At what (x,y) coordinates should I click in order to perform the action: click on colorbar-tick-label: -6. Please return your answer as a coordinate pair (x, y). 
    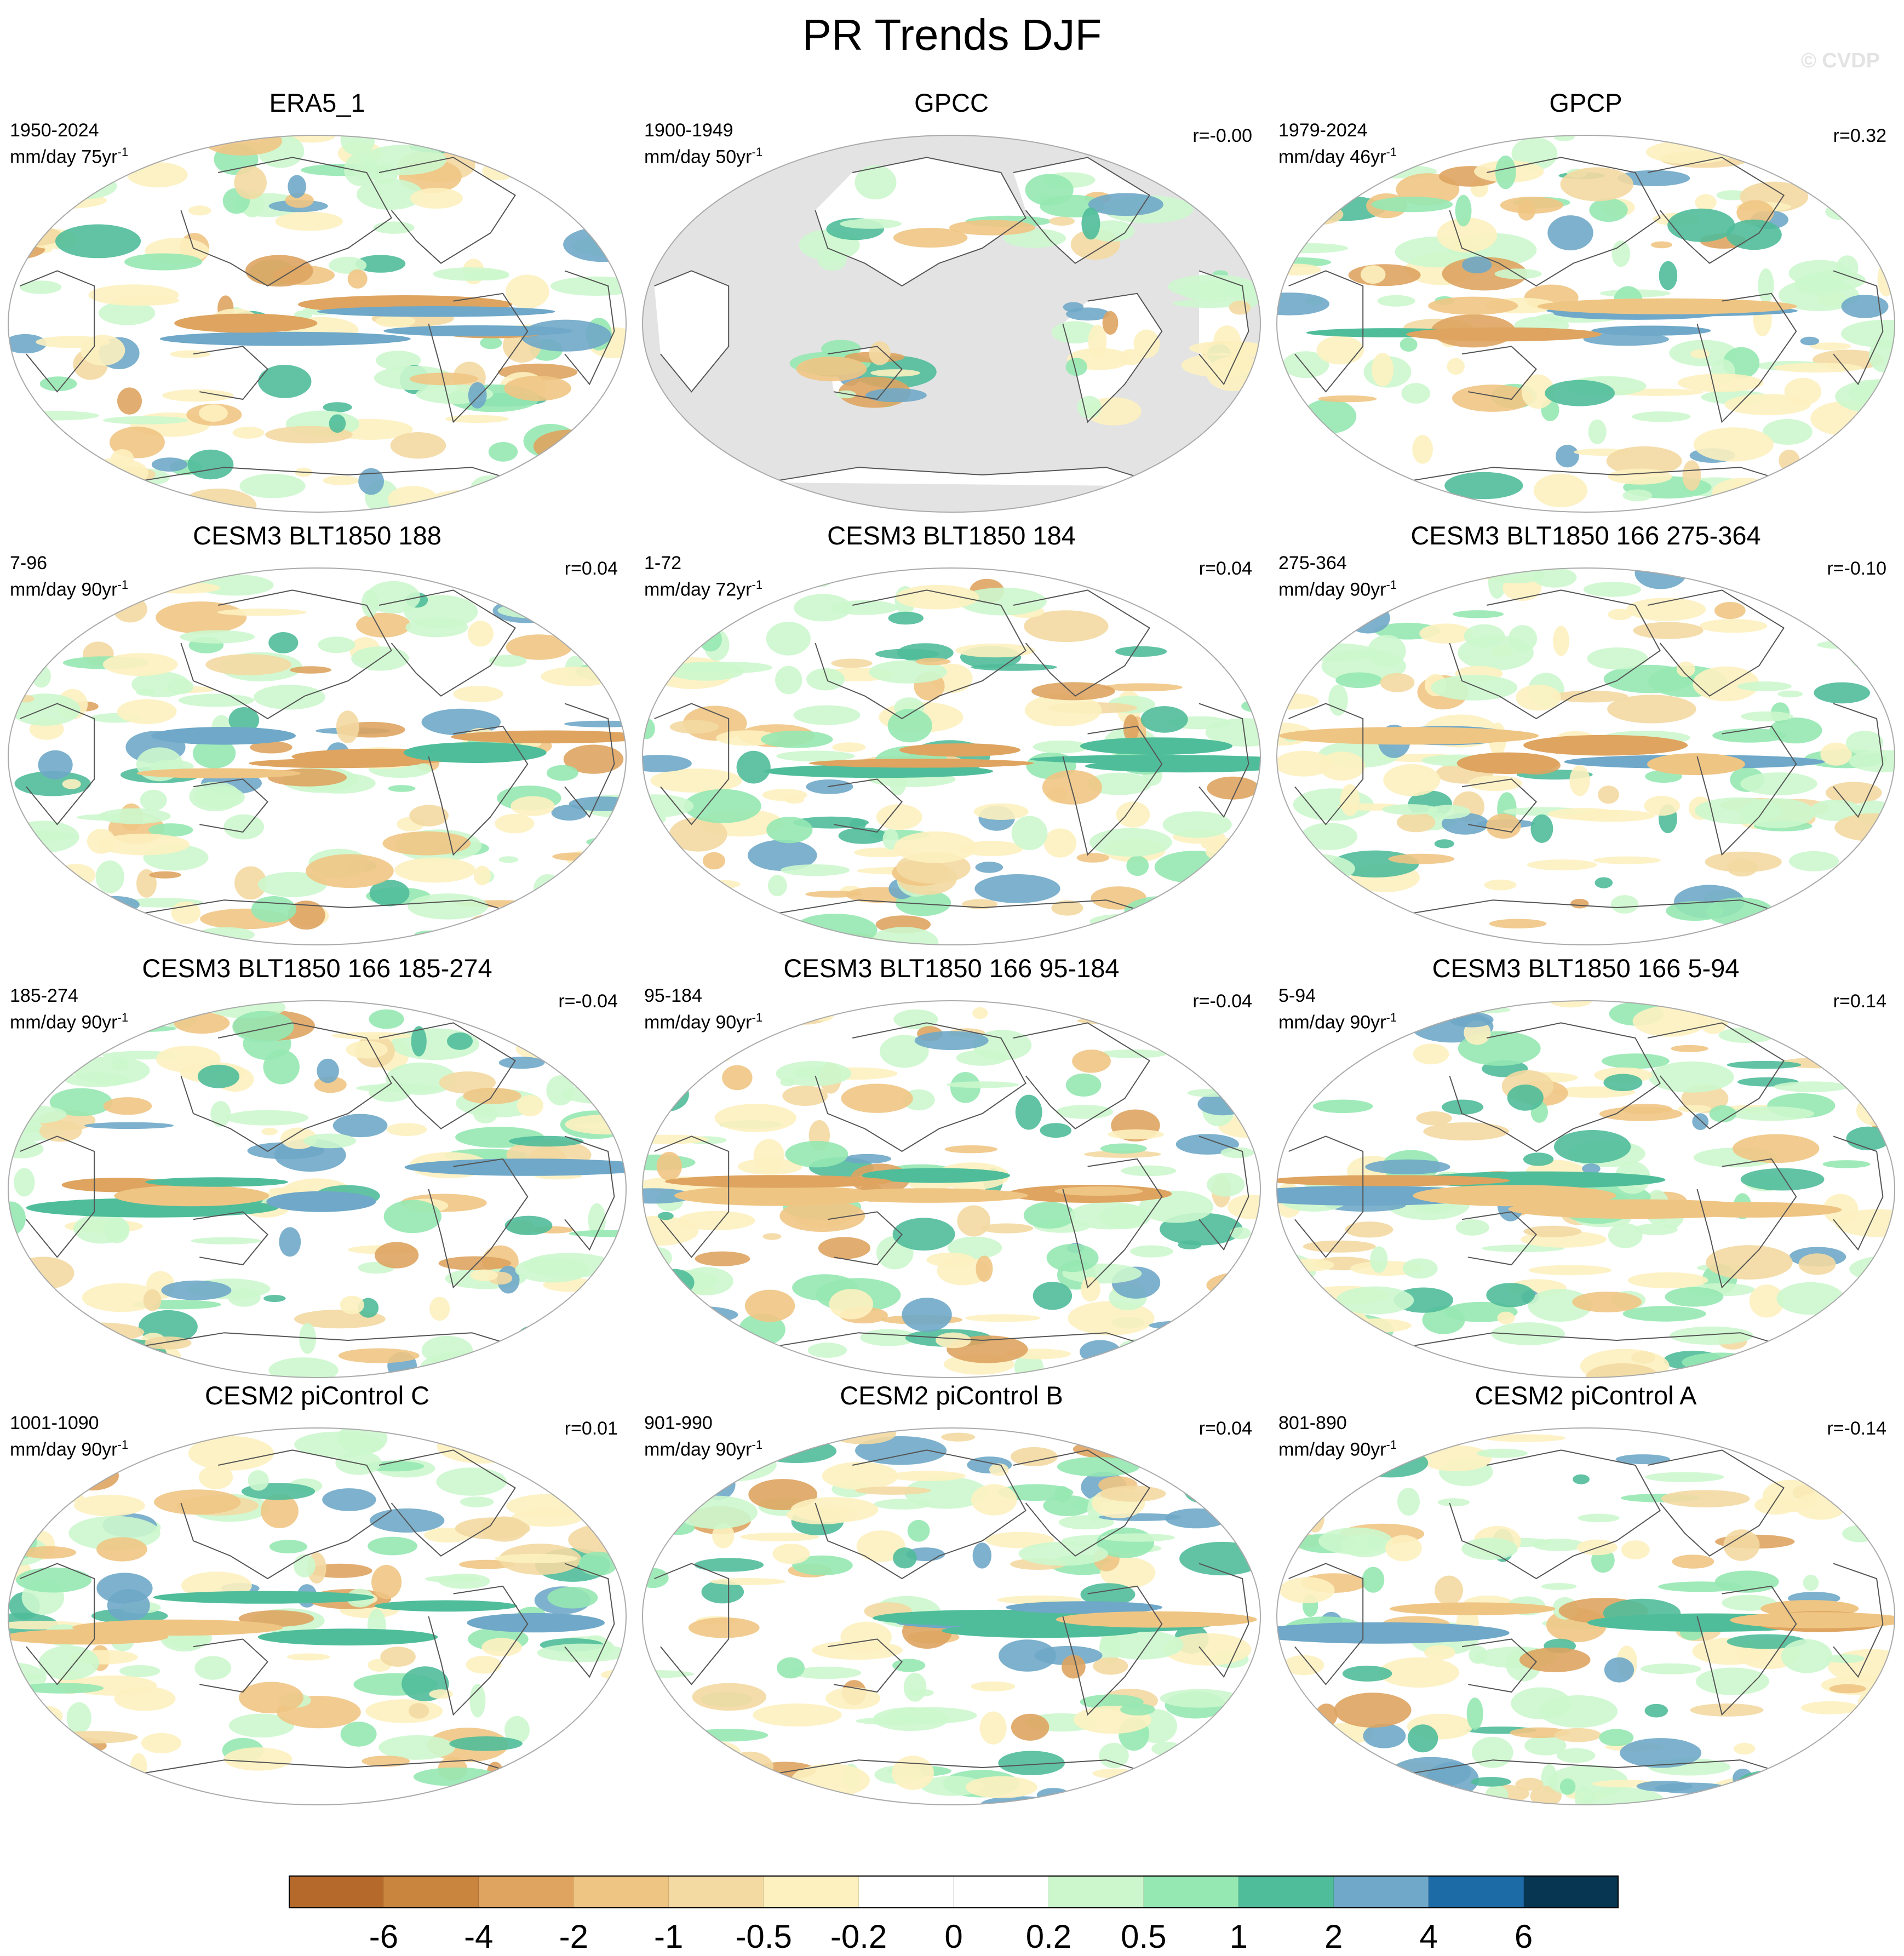
    Looking at the image, I should click on (384, 1937).